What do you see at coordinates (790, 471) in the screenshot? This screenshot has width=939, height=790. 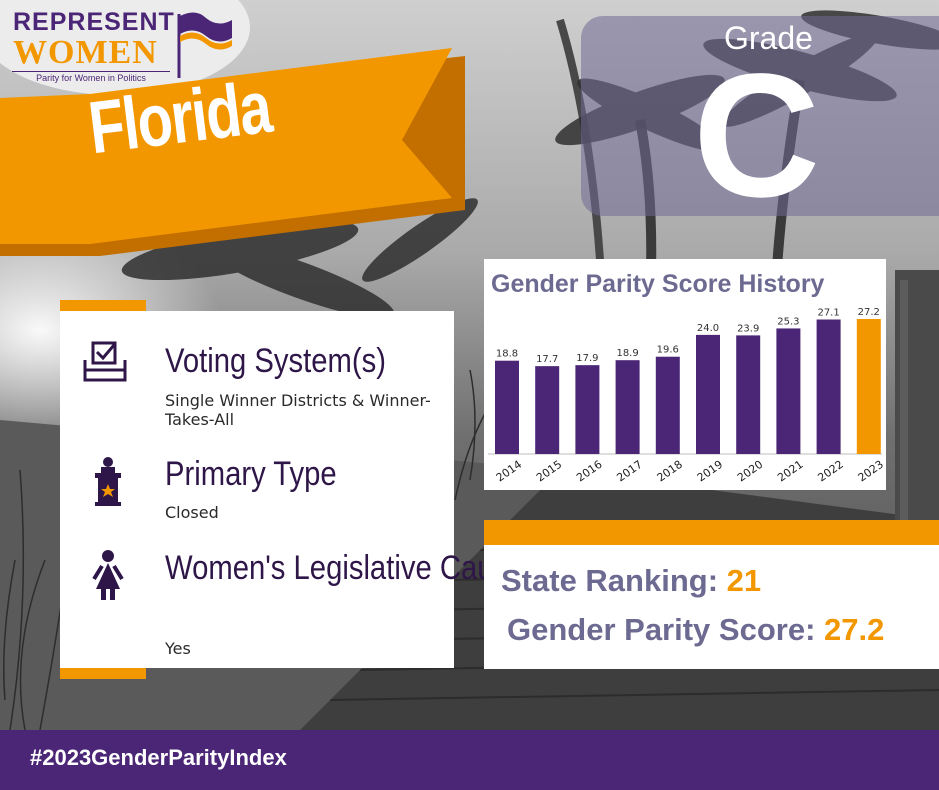 I see `x-tick-label: 2021` at bounding box center [790, 471].